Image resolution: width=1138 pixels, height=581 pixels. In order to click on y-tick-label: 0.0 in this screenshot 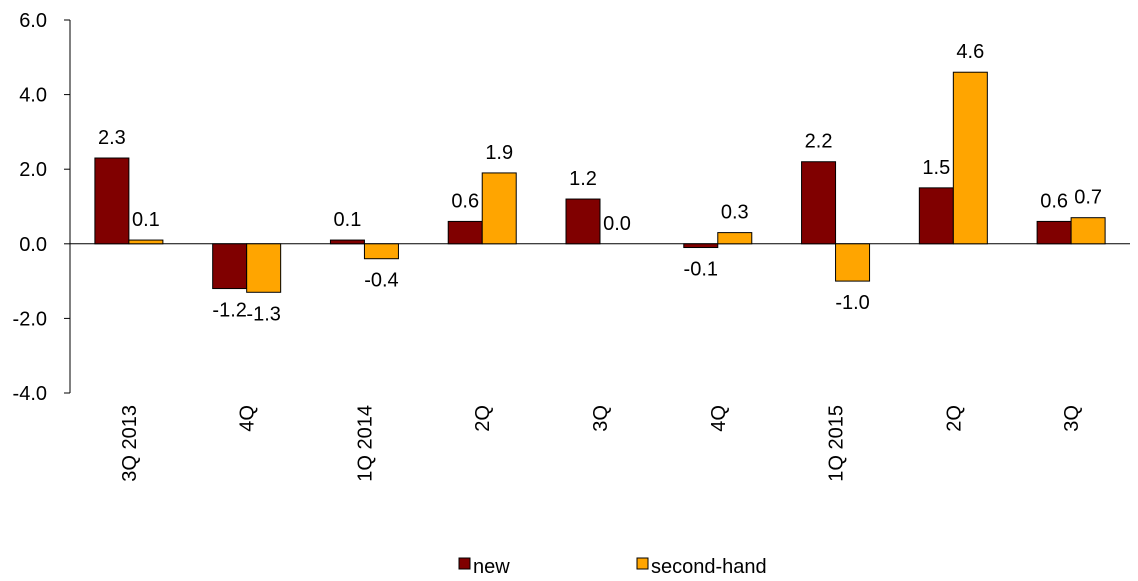, I will do `click(33, 245)`.